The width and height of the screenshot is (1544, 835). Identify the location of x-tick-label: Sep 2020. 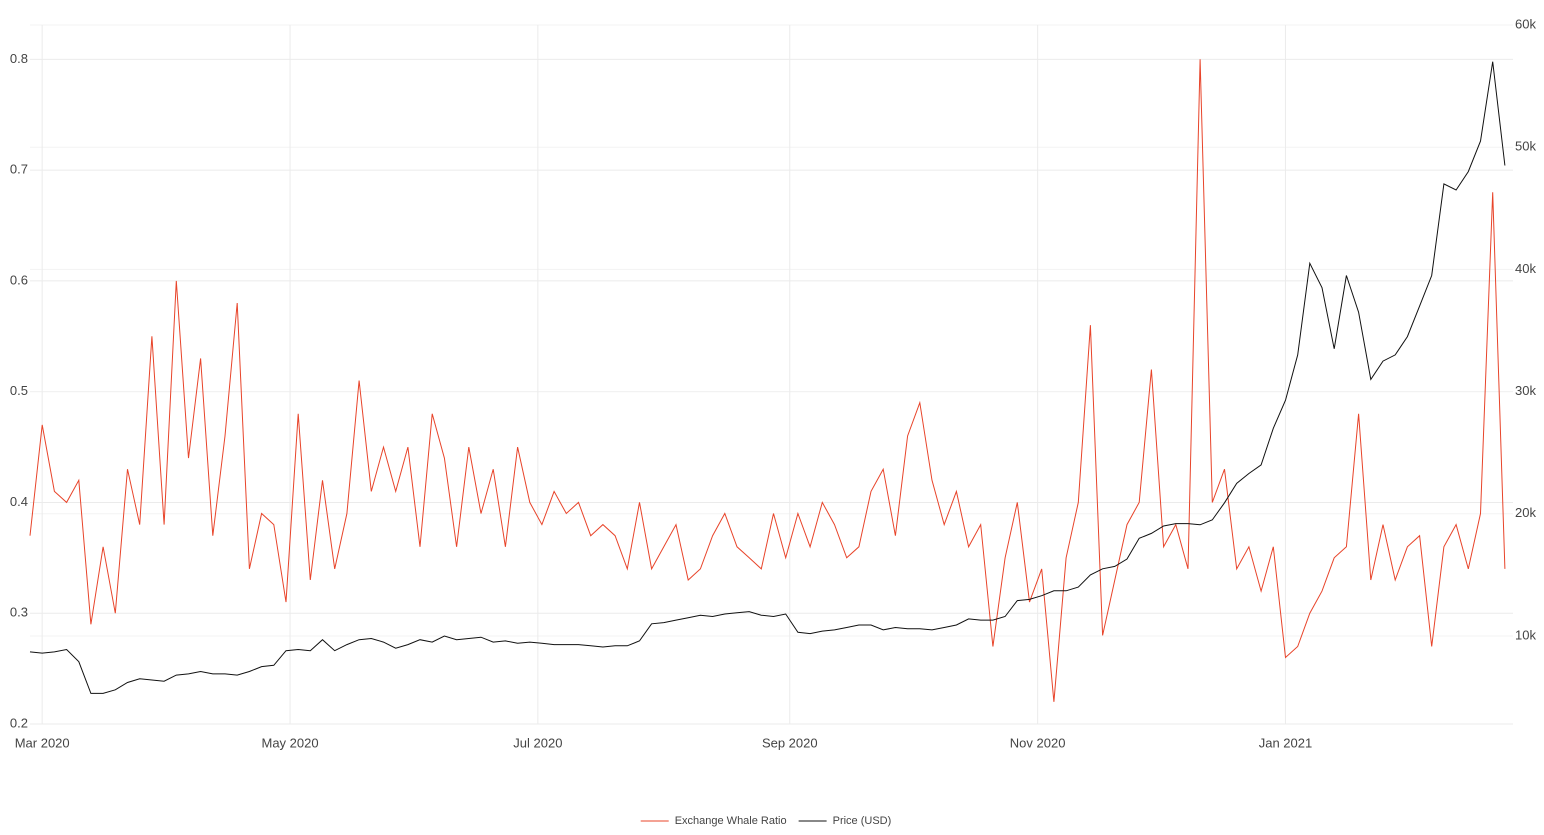
(790, 742).